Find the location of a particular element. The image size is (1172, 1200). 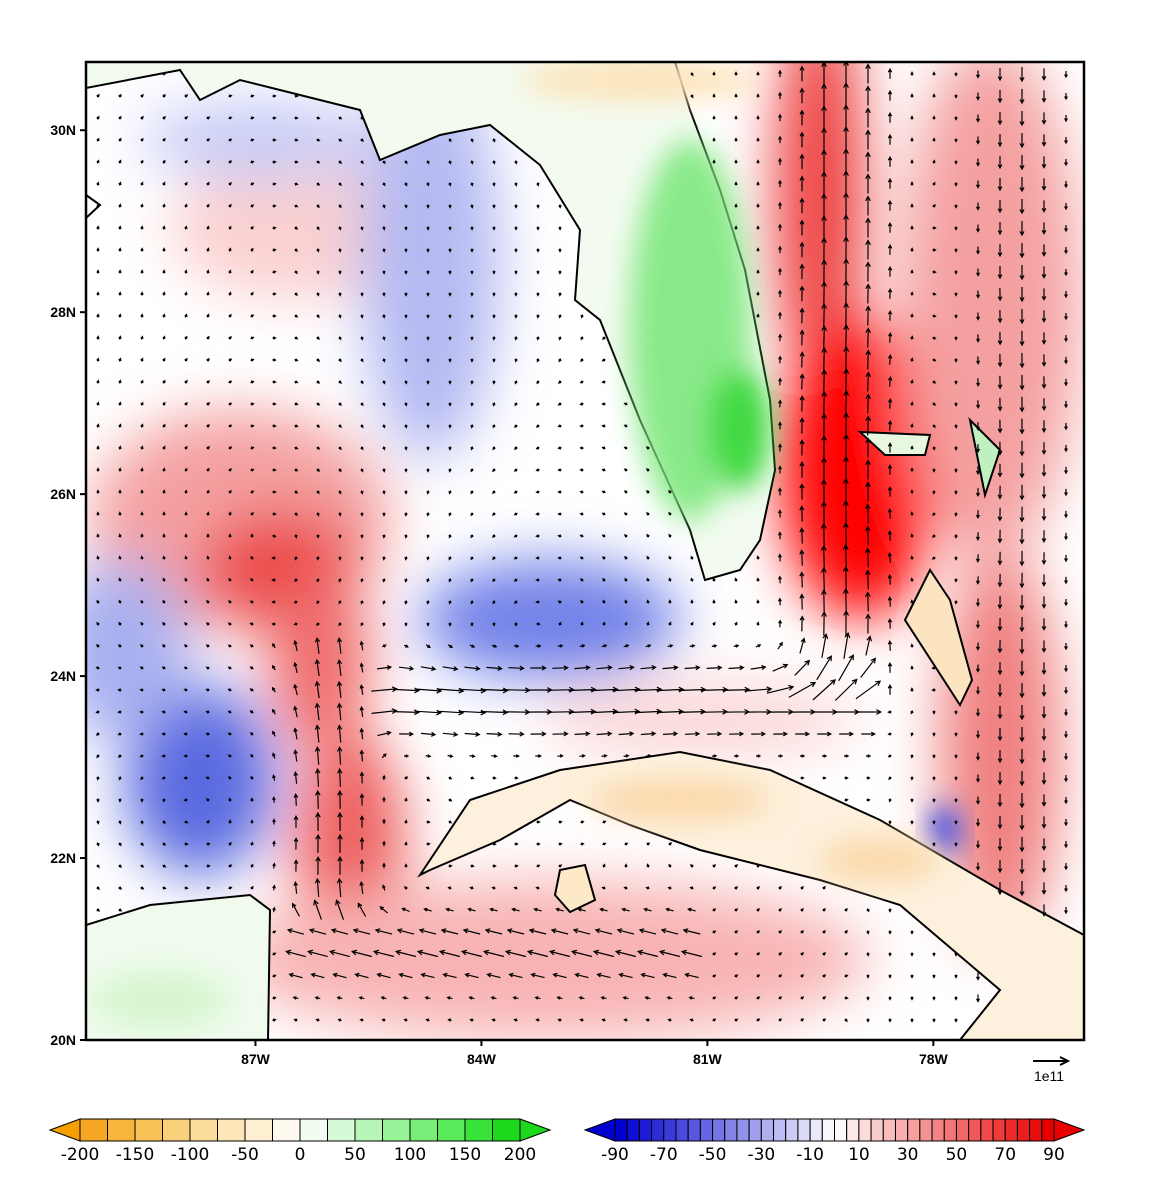

colorbar-label: -200 is located at coordinates (80, 1155).